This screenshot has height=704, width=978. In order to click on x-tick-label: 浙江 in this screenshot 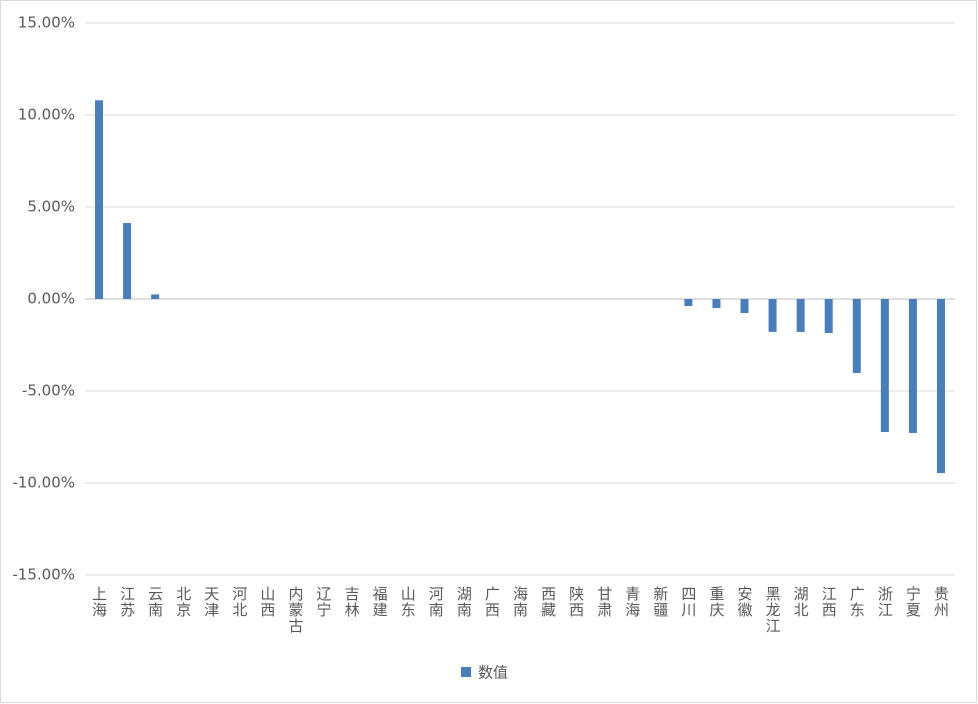, I will do `click(885, 602)`.